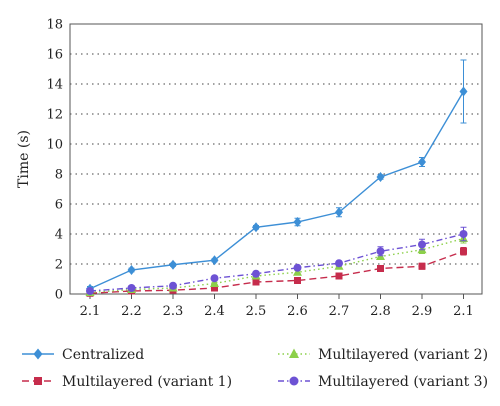  I want to click on legend-item: Multilayered (variant 3), so click(383, 382).